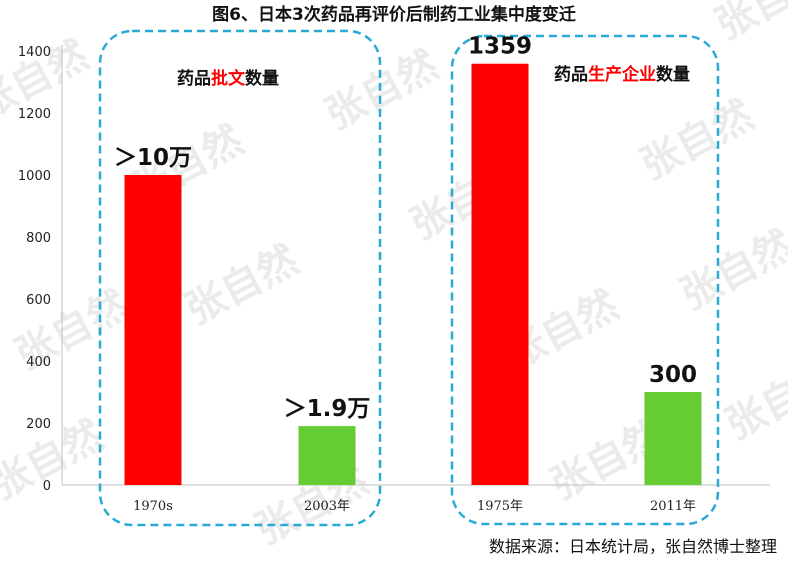 The height and width of the screenshot is (561, 788). I want to click on category-label: 1970s, so click(153, 506).